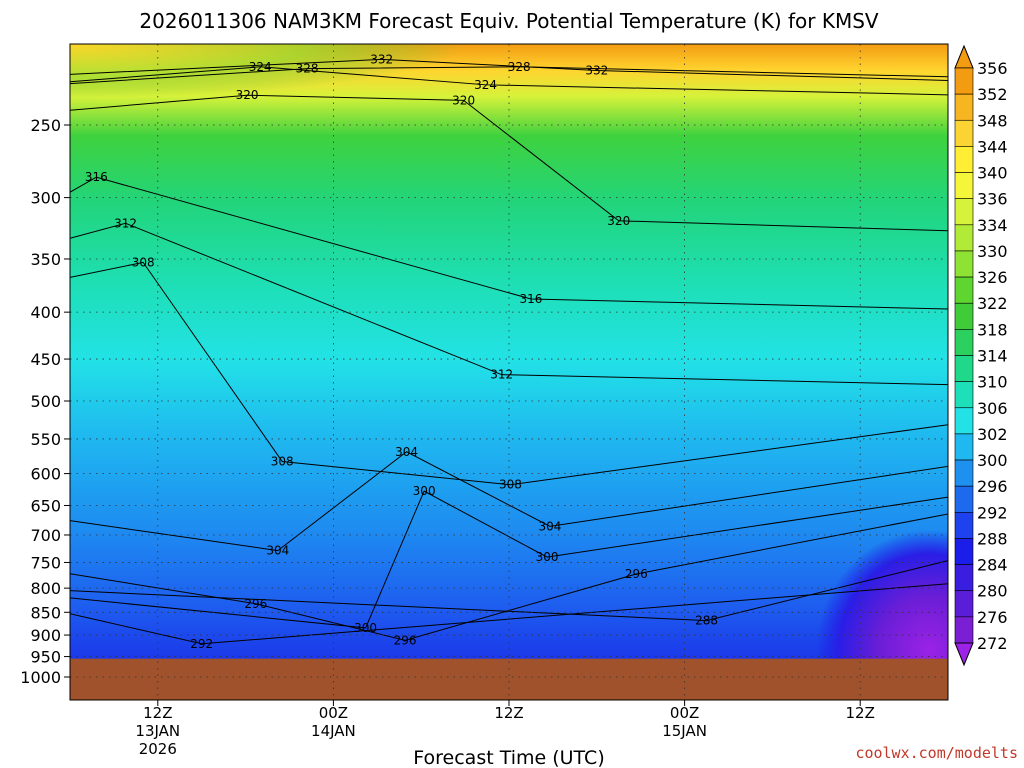 The width and height of the screenshot is (1024, 768). I want to click on x-tick-label: 00Z, so click(333, 713).